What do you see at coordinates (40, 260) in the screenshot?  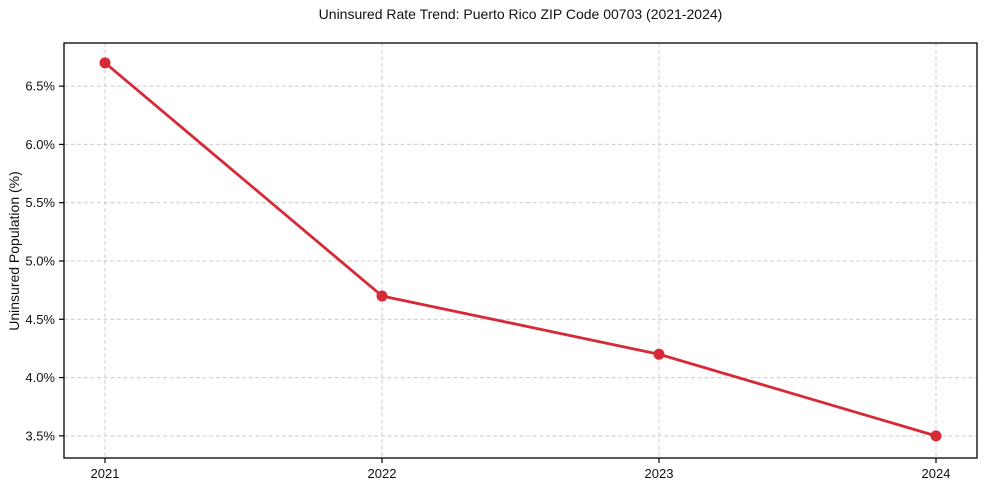 I see `y-tick-label: 5.0%` at bounding box center [40, 260].